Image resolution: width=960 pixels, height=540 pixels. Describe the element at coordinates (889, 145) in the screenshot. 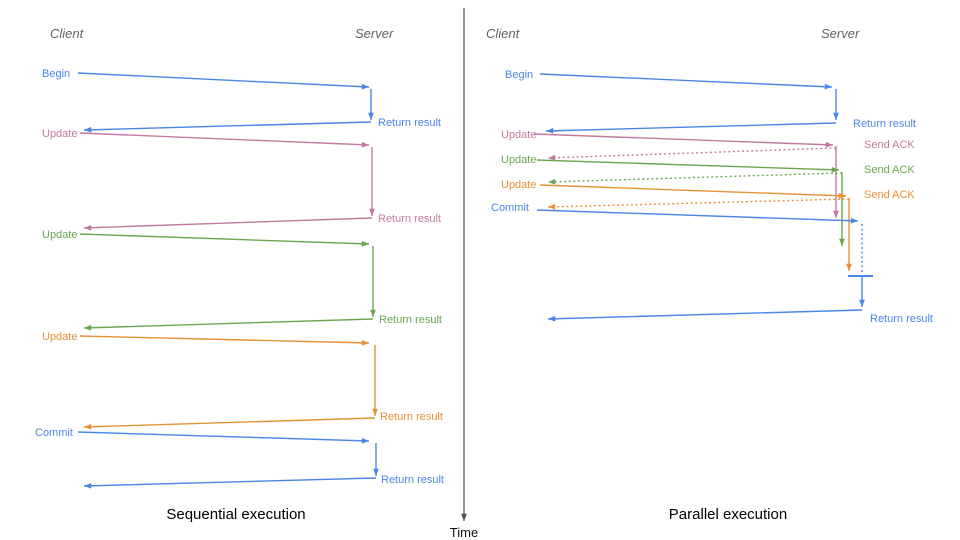

I see `par-update1-ack-label: Send ACK` at that location.